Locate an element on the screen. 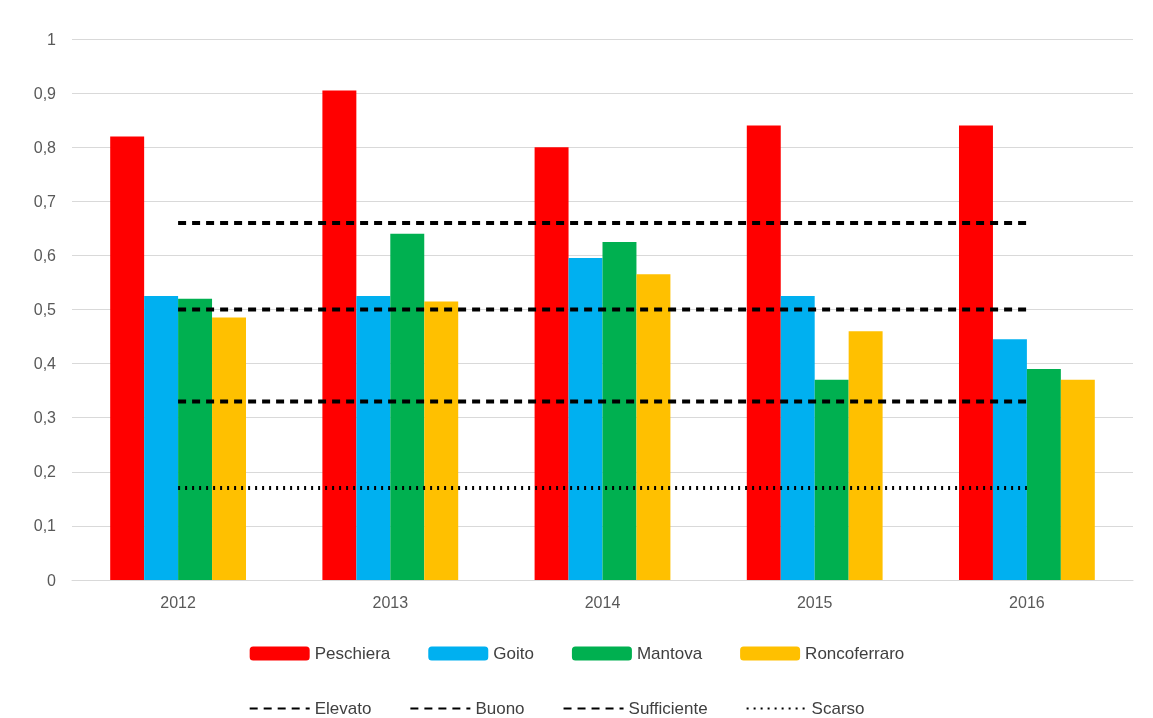  legend-label: Elevato is located at coordinates (343, 708).